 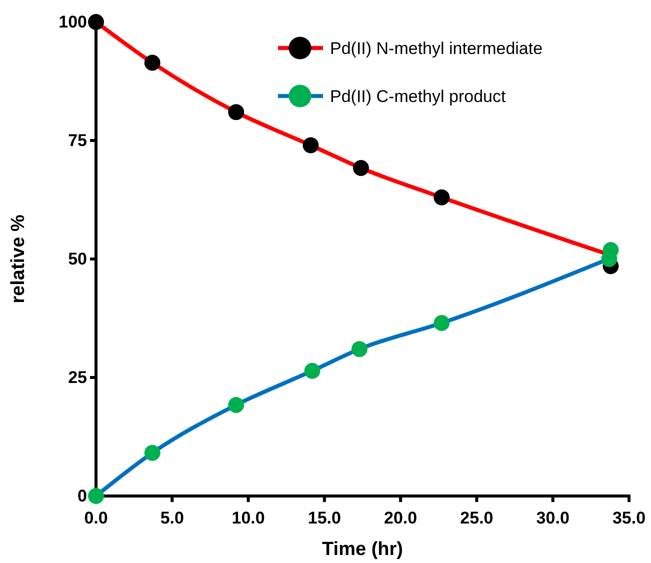 What do you see at coordinates (18, 259) in the screenshot?
I see `y-axis-title: relative %` at bounding box center [18, 259].